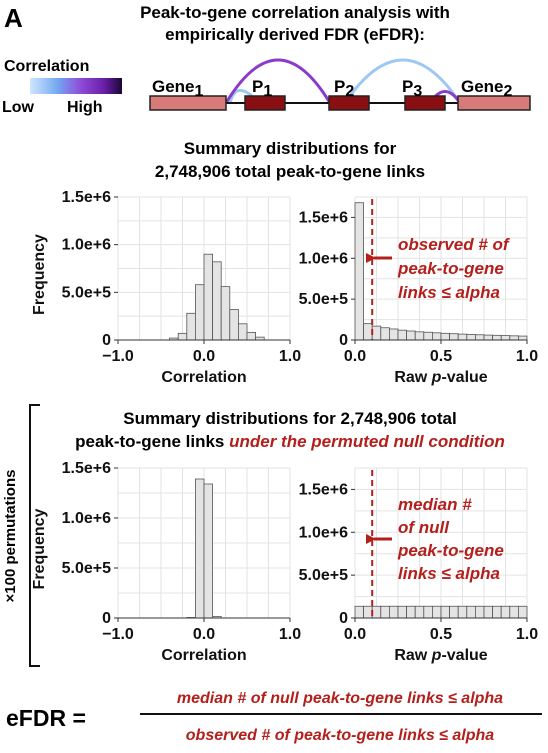  Describe the element at coordinates (76, 86) in the screenshot. I see `legend-color-bar` at that location.